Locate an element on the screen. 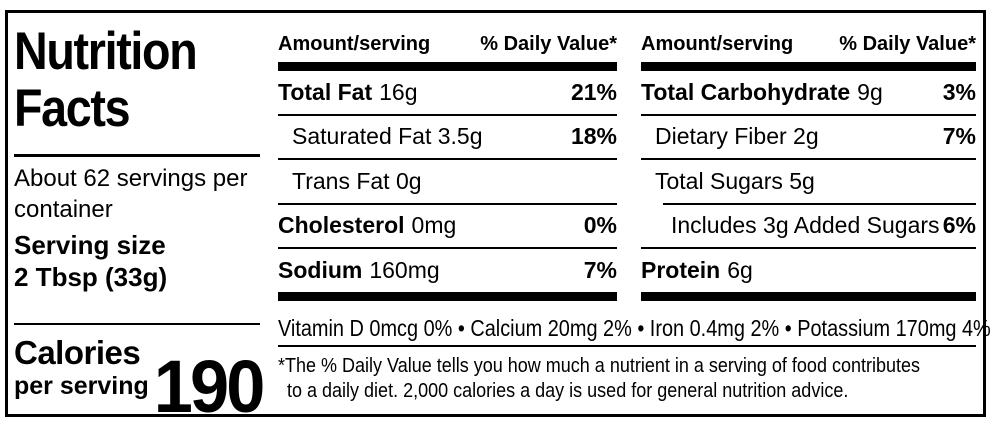  divider-indented is located at coordinates (819, 203).